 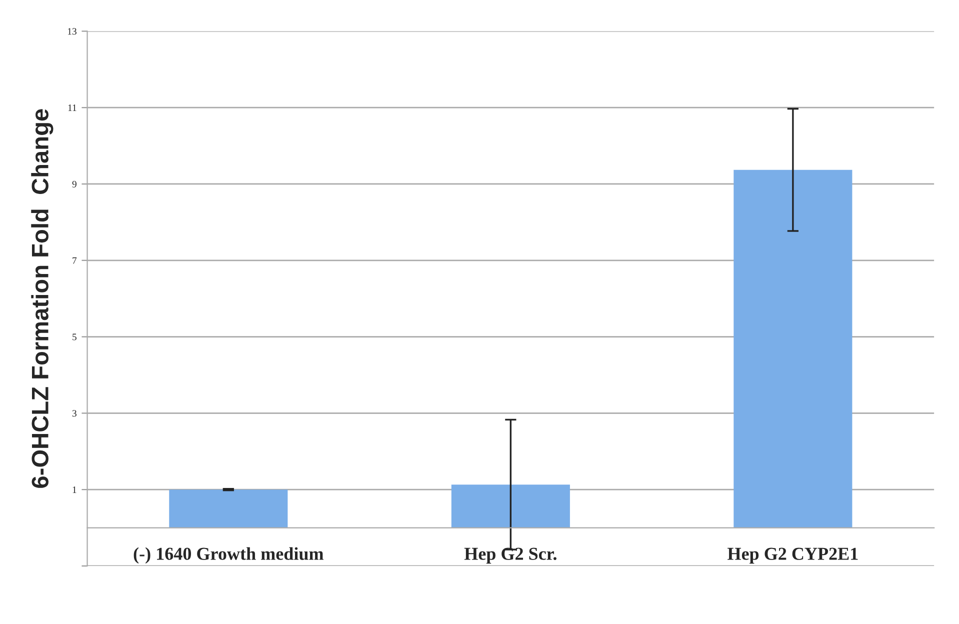 What do you see at coordinates (74, 184) in the screenshot?
I see `y-tick-label: 9` at bounding box center [74, 184].